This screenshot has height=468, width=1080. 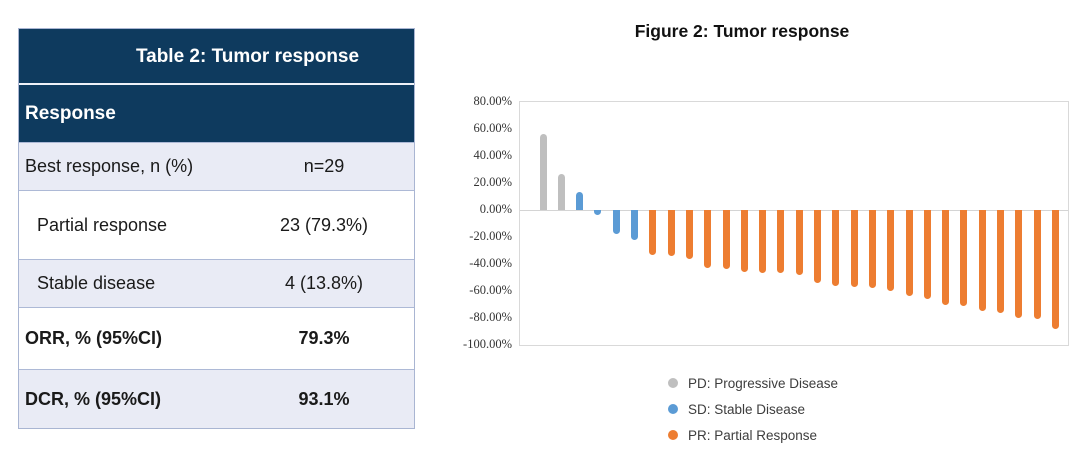 I want to click on legend-item-pd: PD: Progressive Disease, so click(x=753, y=383).